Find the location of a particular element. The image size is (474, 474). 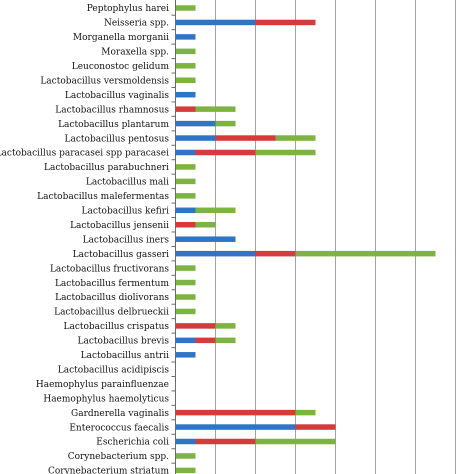

category-label-lactobacillus-fructivorans: Lactobacillus fructivorans is located at coordinates (109, 269).